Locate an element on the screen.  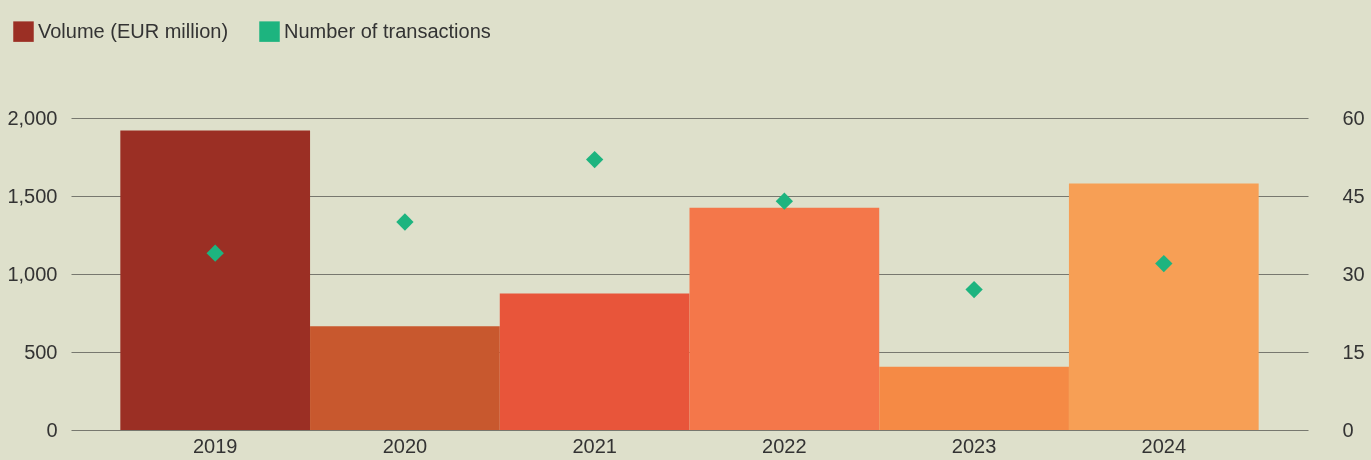
y2-tick-label: 30 is located at coordinates (1353, 273).